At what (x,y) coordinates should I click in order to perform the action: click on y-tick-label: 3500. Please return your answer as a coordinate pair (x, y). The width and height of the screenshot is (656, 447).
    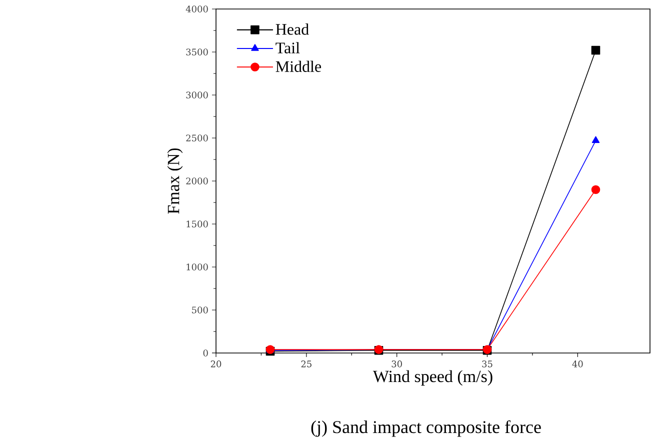
    Looking at the image, I should click on (197, 52).